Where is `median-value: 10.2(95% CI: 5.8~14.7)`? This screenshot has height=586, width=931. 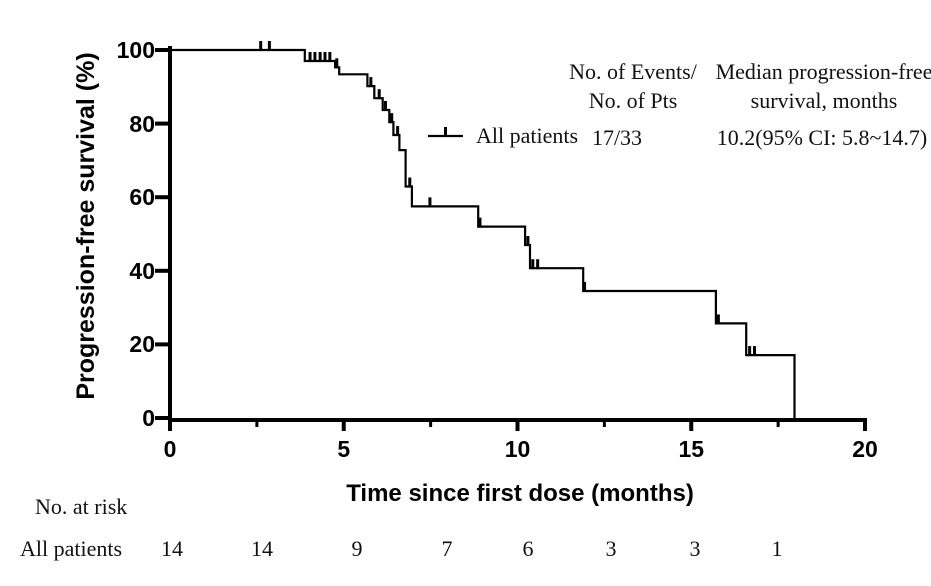 median-value: 10.2(95% CI: 5.8~14.7) is located at coordinates (822, 137).